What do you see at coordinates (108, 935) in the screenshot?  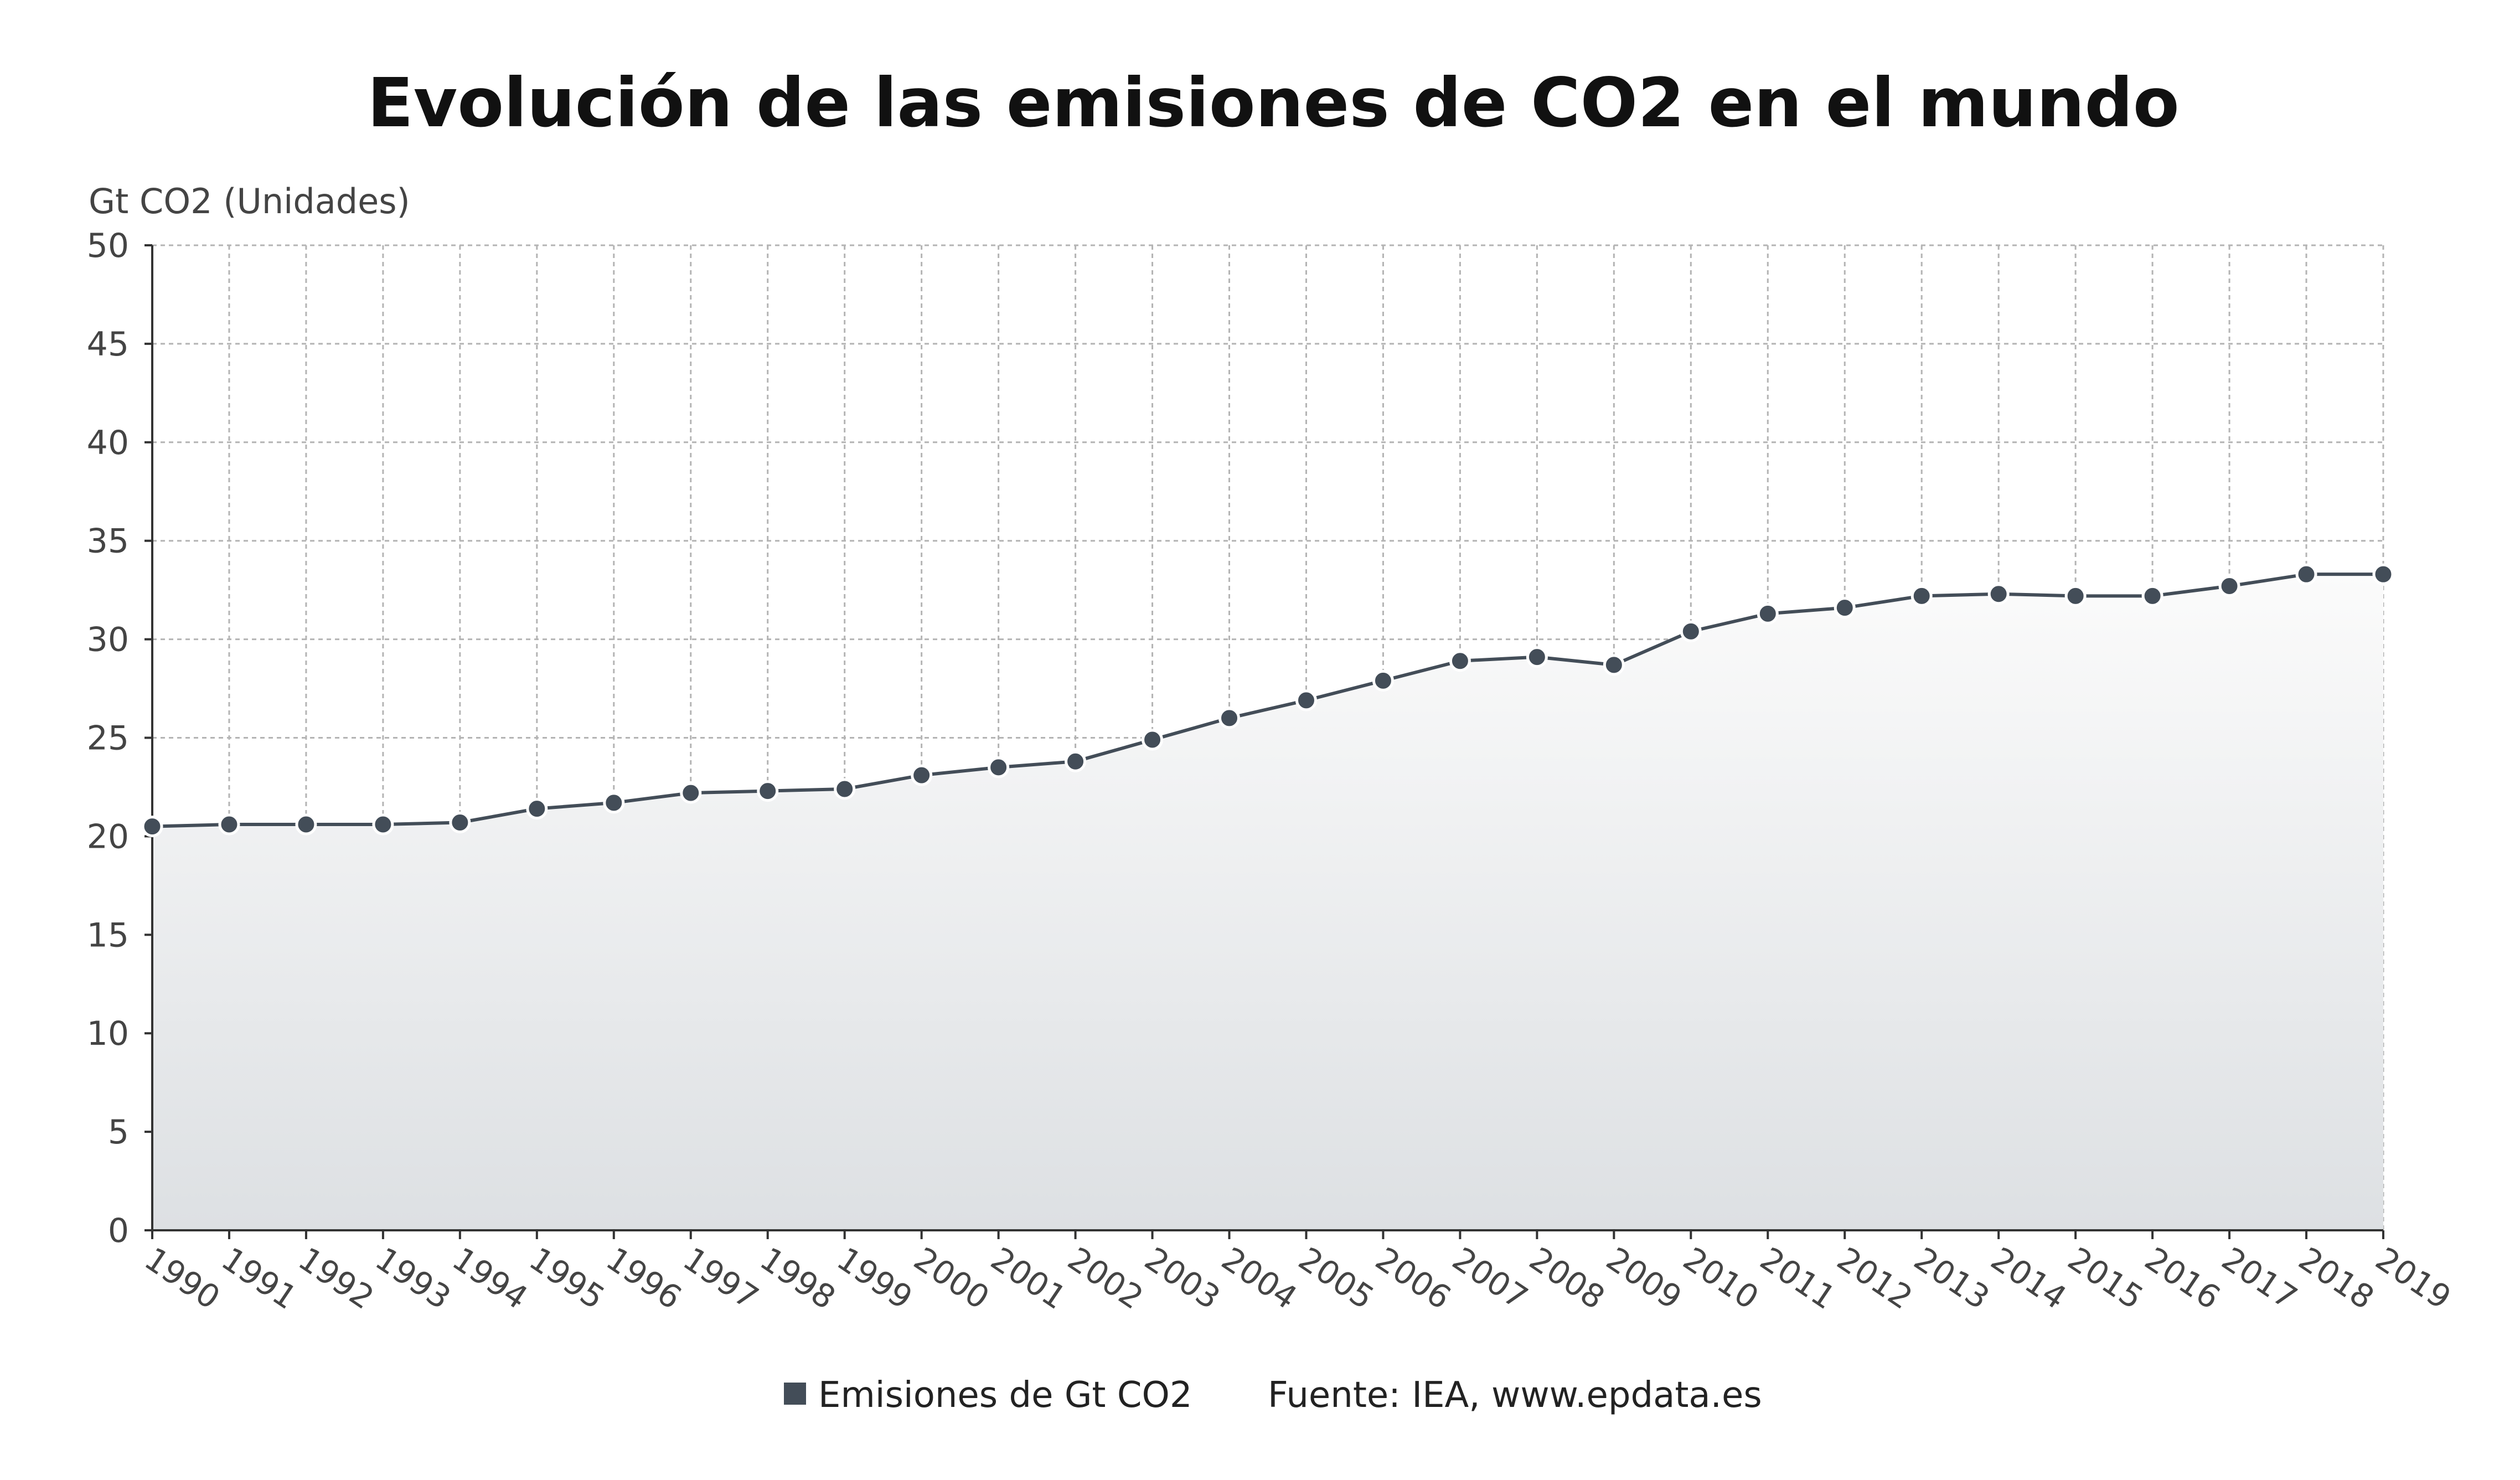 I see `y-tick-label: 15` at bounding box center [108, 935].